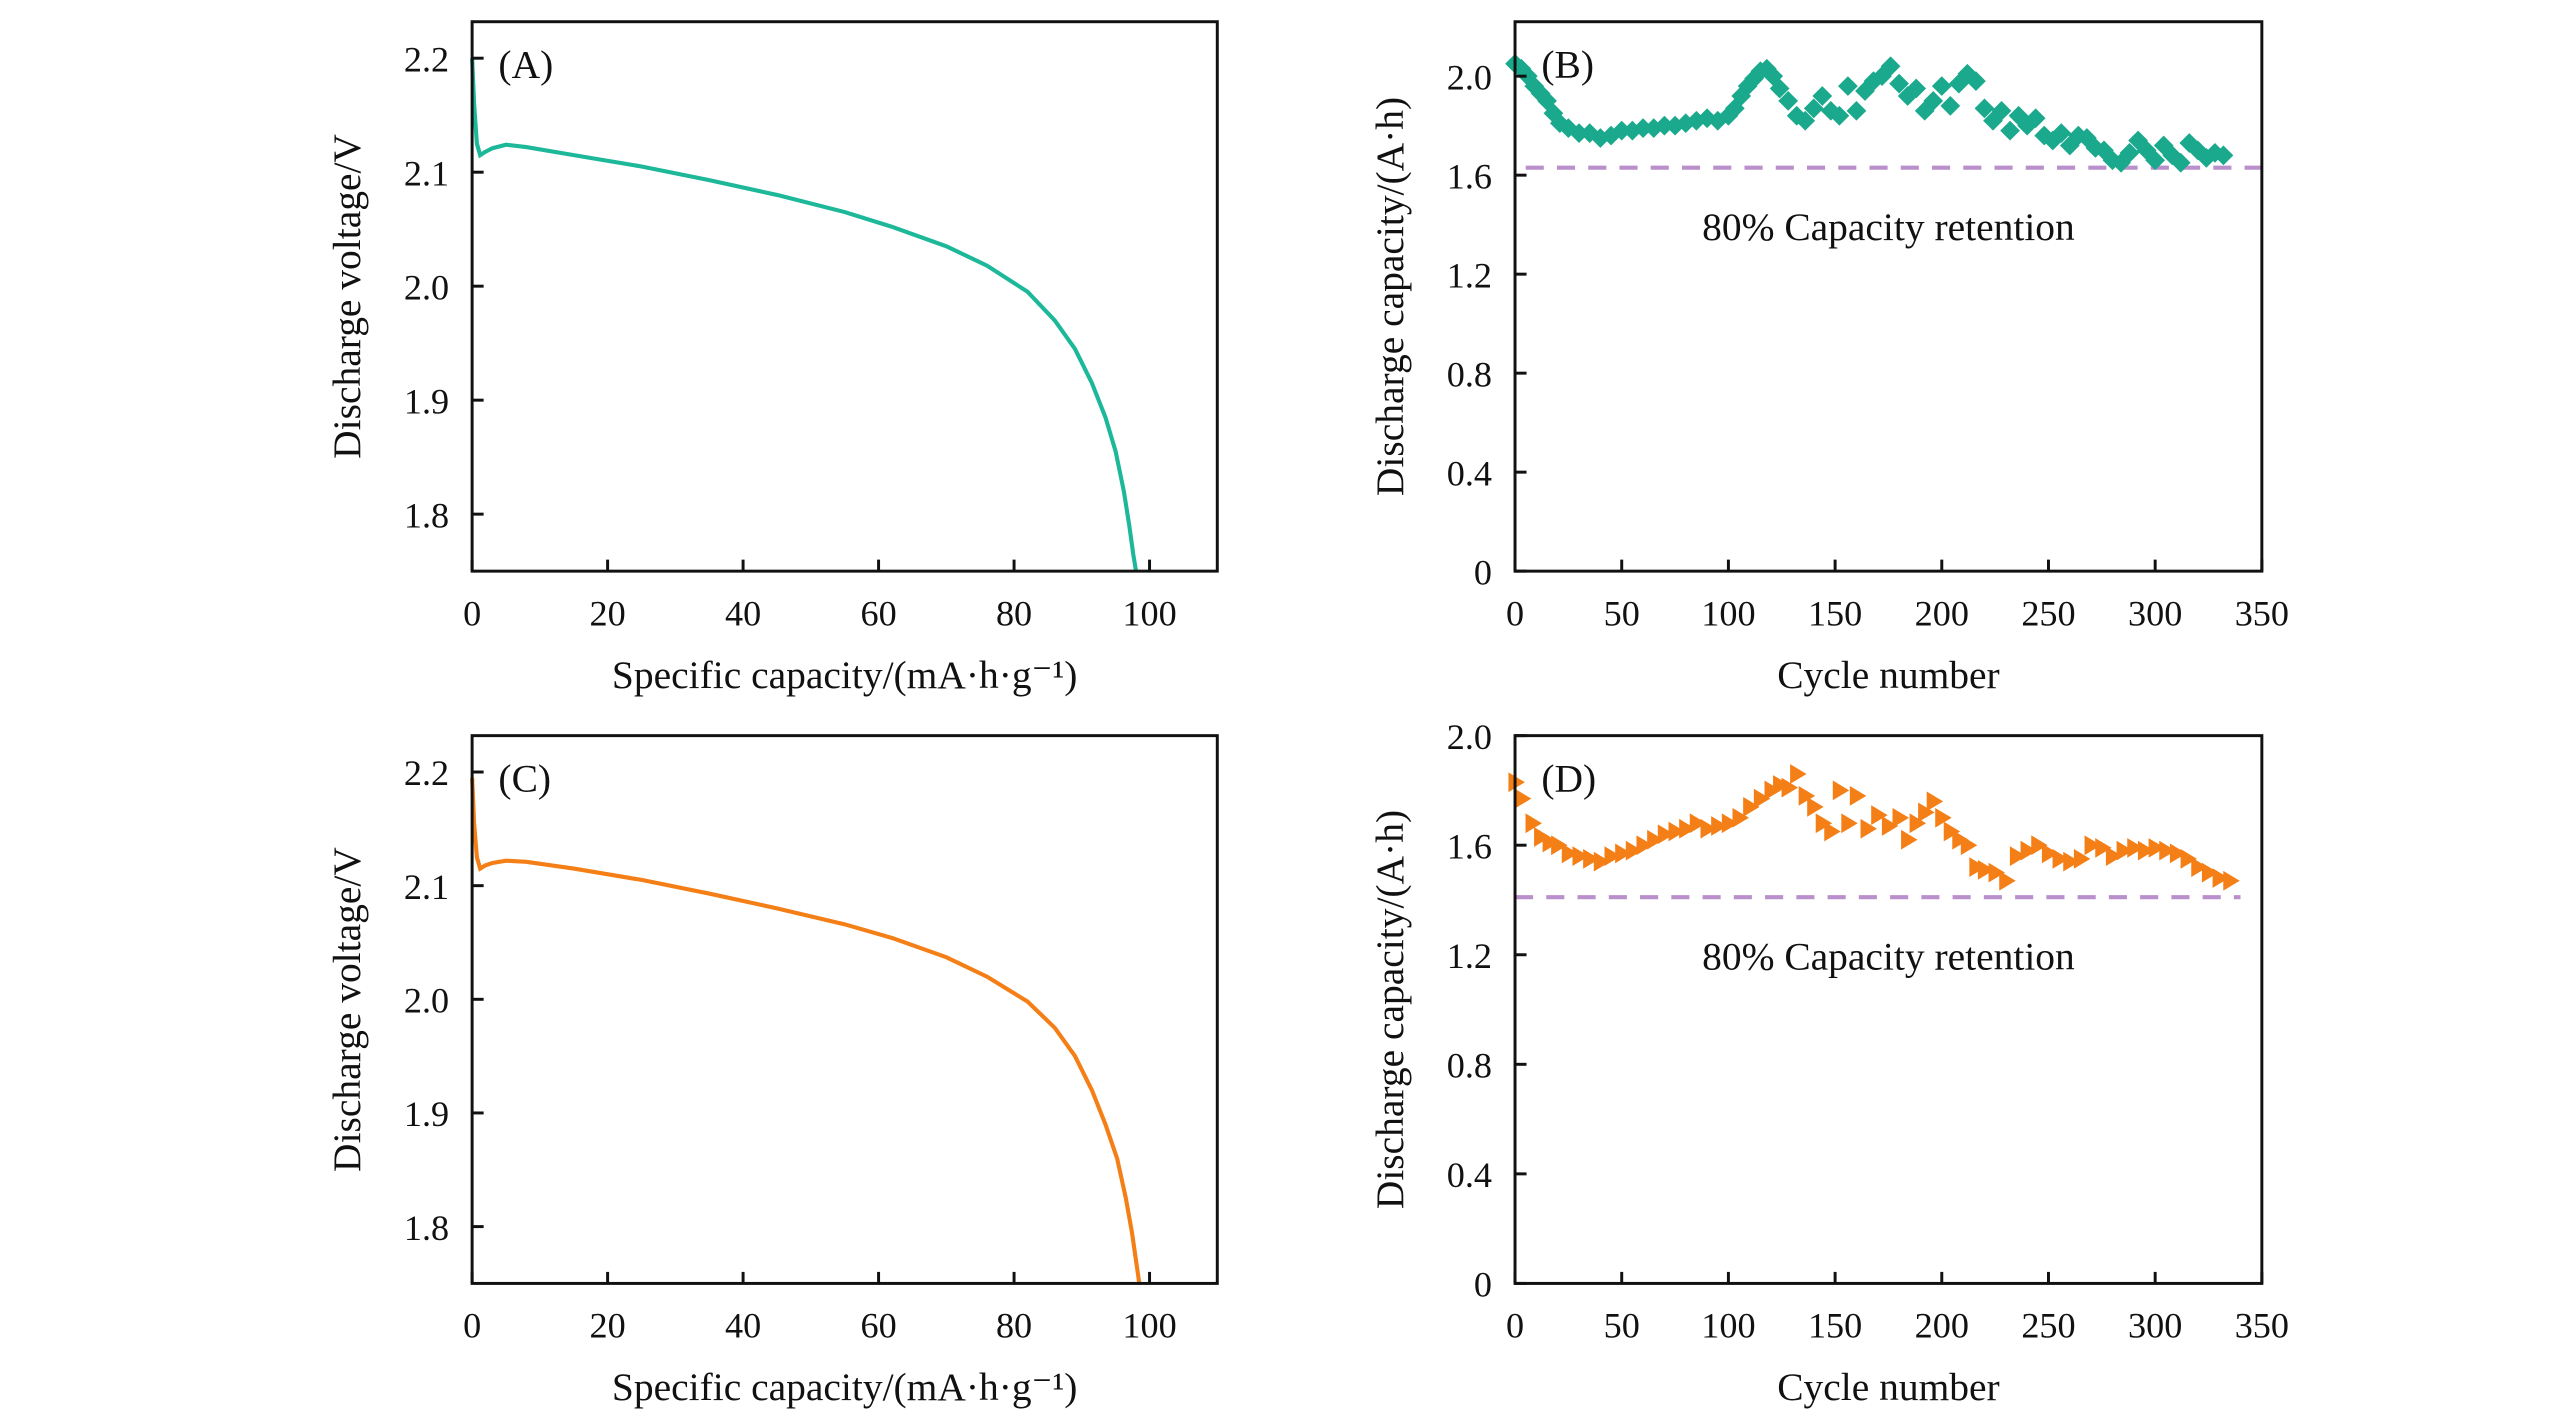  I want to click on reference-line-label: 80% Capacity retention, so click(1888, 957).